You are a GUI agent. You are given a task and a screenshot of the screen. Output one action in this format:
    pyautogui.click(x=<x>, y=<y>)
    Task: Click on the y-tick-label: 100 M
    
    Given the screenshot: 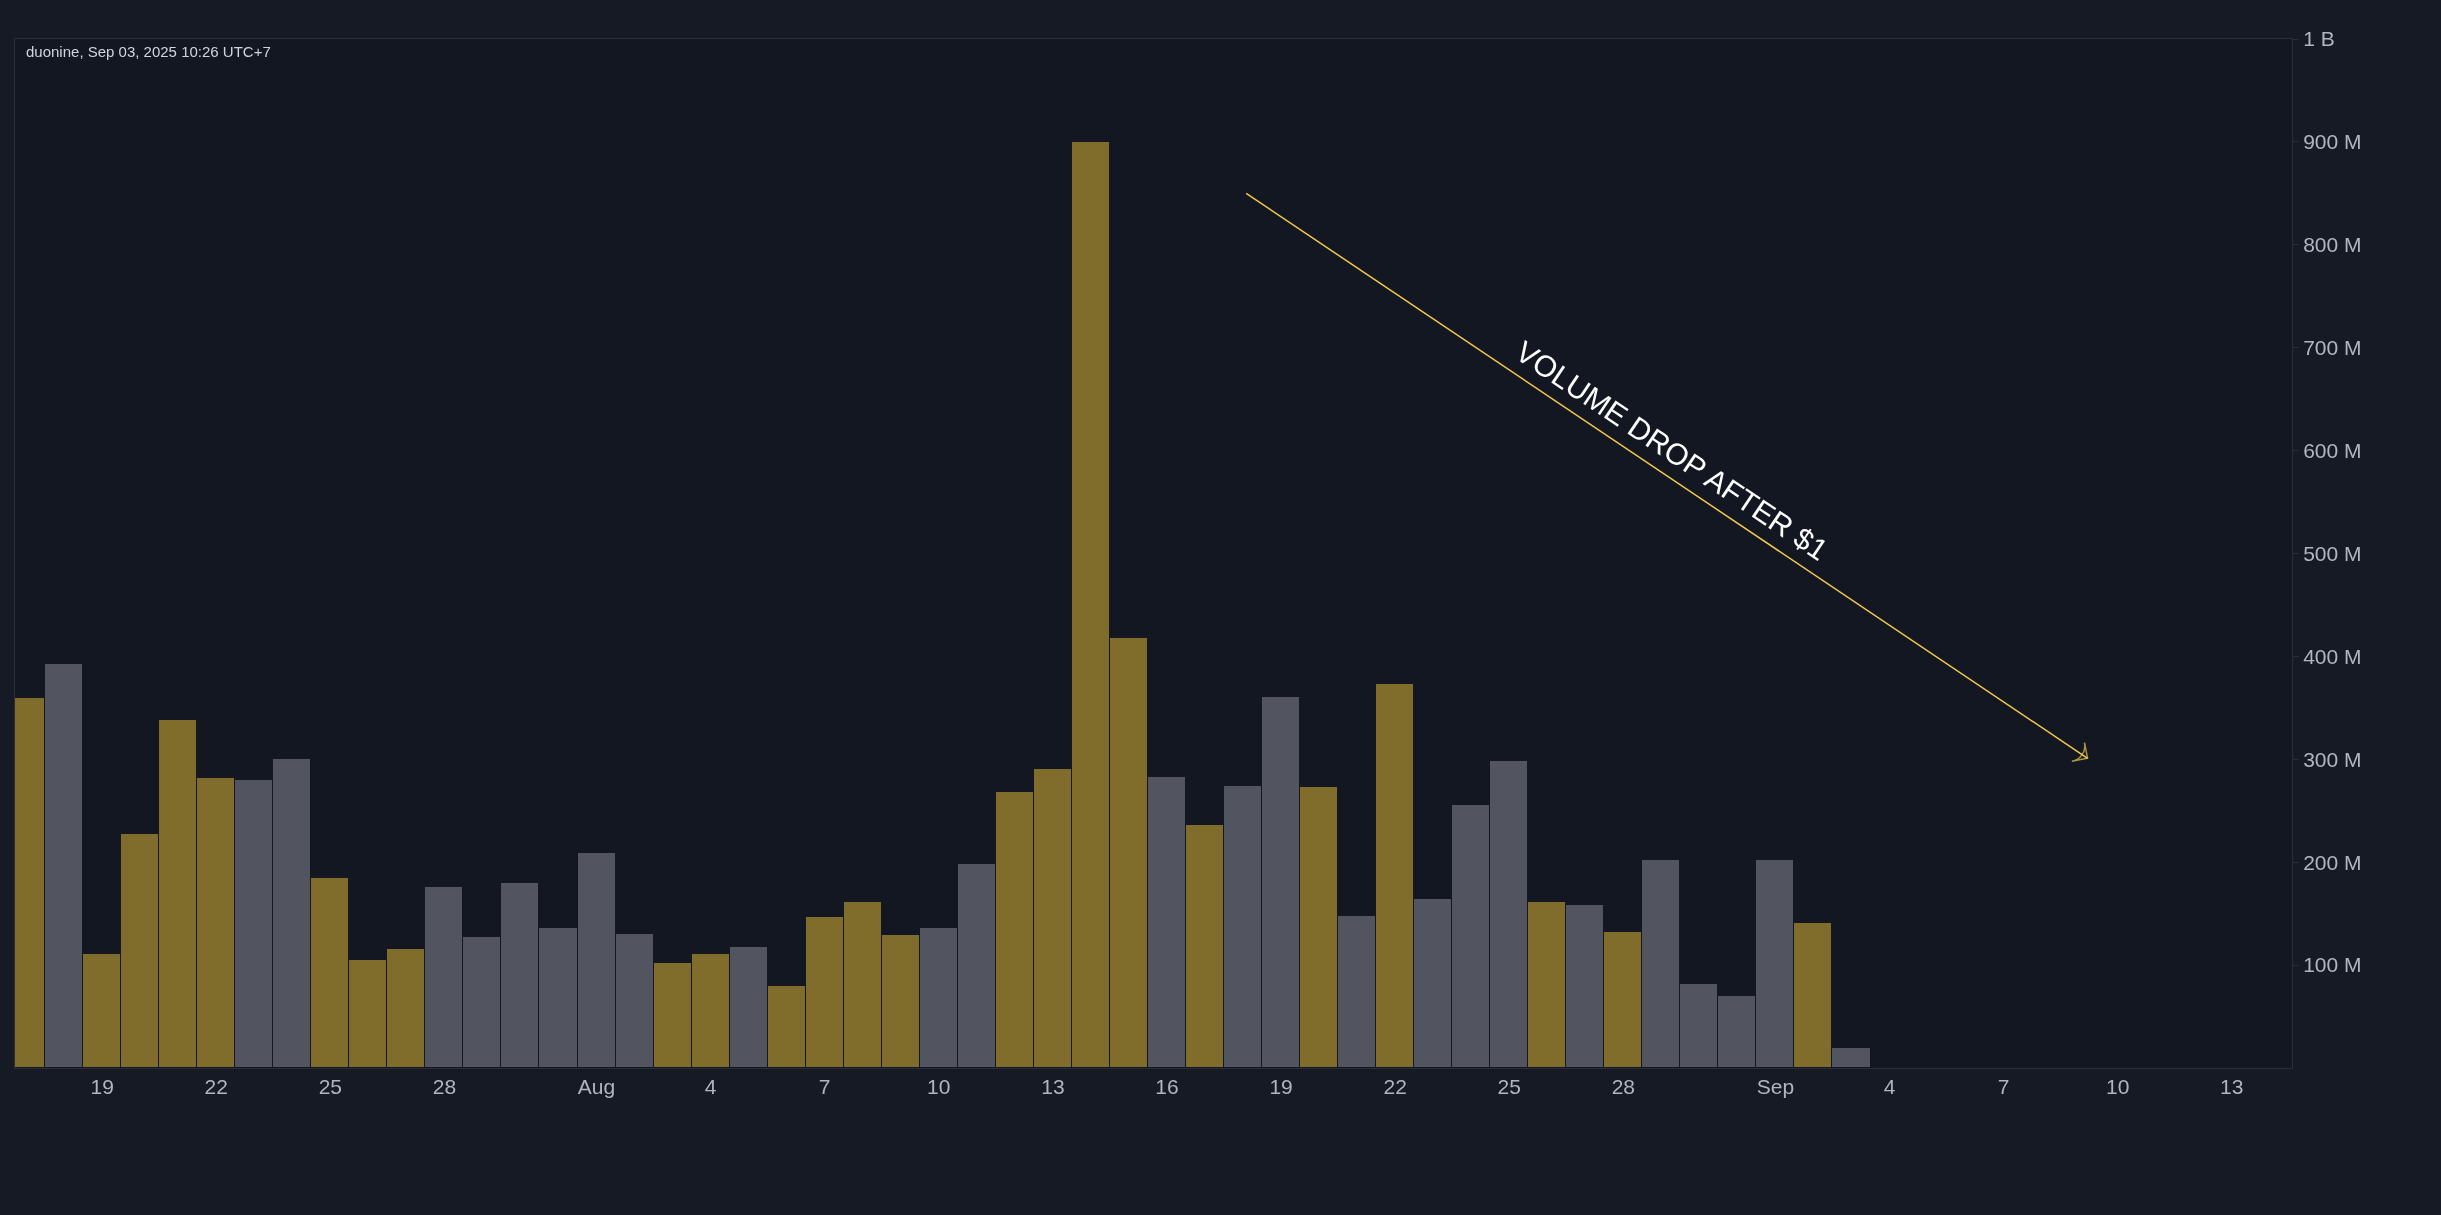 What is the action you would take?
    pyautogui.click(x=2332, y=965)
    